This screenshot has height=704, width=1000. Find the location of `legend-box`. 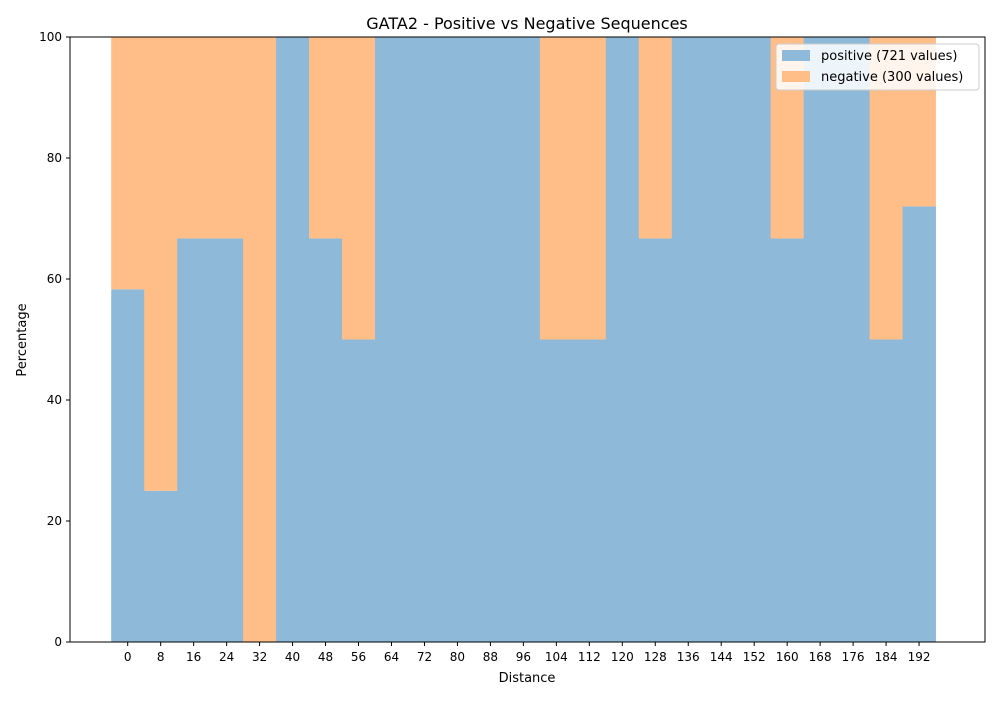

legend-box is located at coordinates (877, 67).